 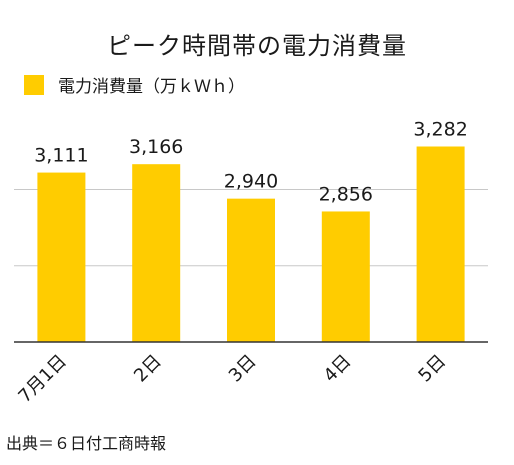 What do you see at coordinates (148, 369) in the screenshot?
I see `category-label-2: 2日` at bounding box center [148, 369].